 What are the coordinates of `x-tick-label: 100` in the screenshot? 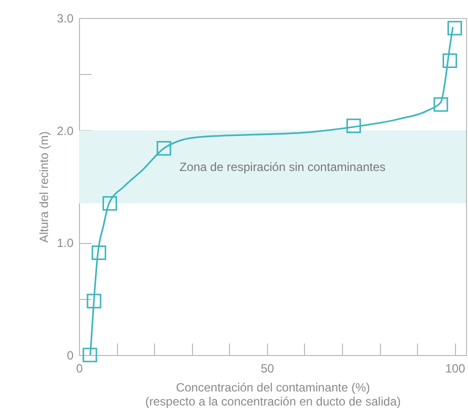 It's located at (455, 369).